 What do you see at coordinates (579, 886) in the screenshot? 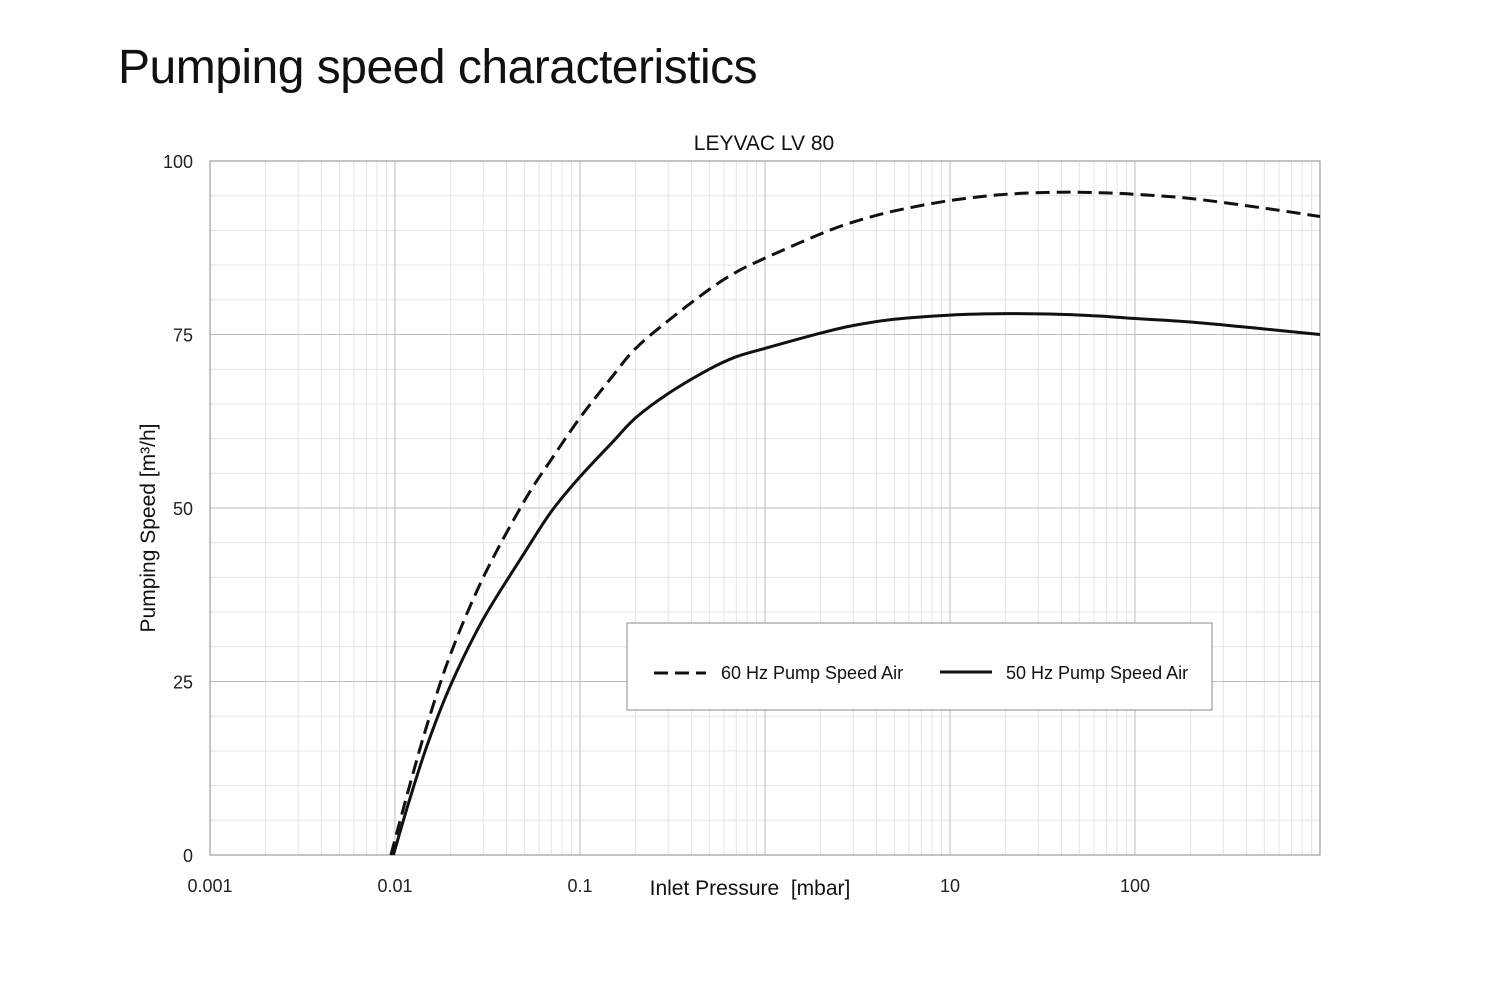
I see `x-tick-label: 0.1` at bounding box center [579, 886].